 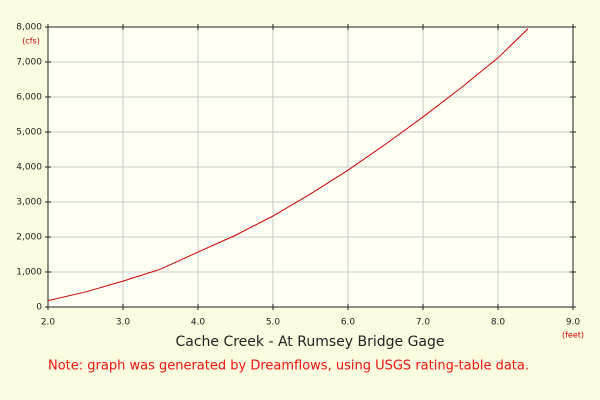 I want to click on y-tick-label: 5,000, so click(x=29, y=133).